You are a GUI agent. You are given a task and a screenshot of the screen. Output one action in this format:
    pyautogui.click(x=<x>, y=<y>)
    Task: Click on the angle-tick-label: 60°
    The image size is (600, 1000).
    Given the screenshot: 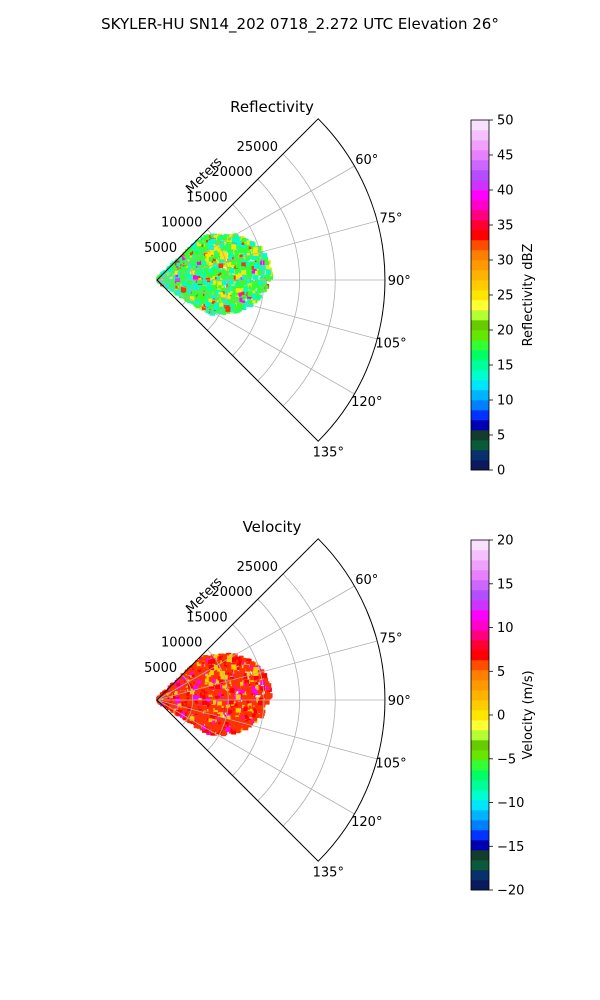 What is the action you would take?
    pyautogui.click(x=366, y=160)
    